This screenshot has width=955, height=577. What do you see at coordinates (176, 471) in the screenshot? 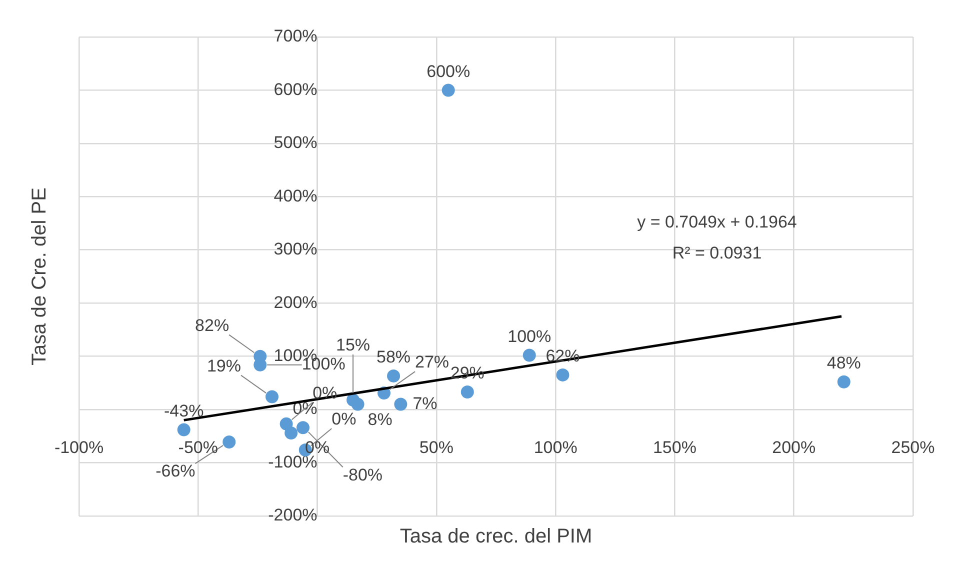
I see `annotation: -66%` at bounding box center [176, 471].